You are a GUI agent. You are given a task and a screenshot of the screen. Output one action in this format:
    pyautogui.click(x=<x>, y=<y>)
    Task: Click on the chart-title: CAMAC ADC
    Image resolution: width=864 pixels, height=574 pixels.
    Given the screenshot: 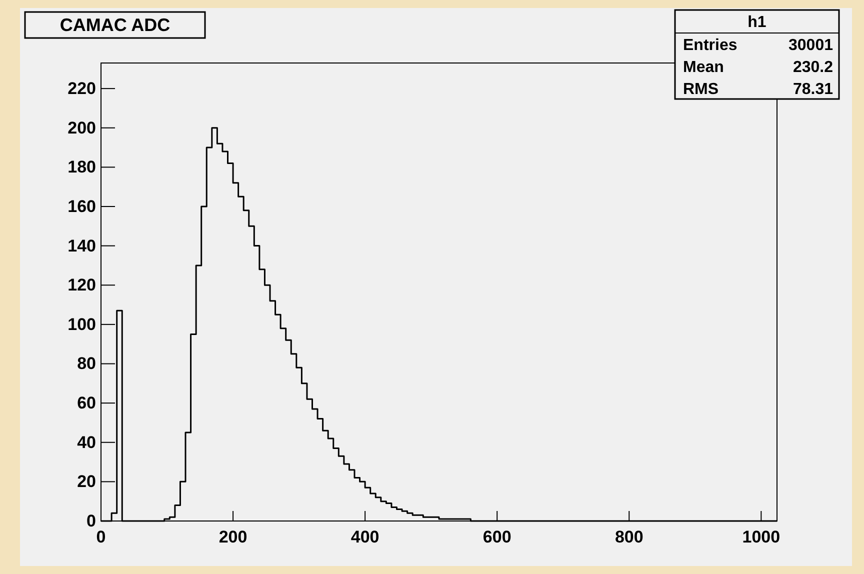 What is the action you would take?
    pyautogui.click(x=115, y=25)
    